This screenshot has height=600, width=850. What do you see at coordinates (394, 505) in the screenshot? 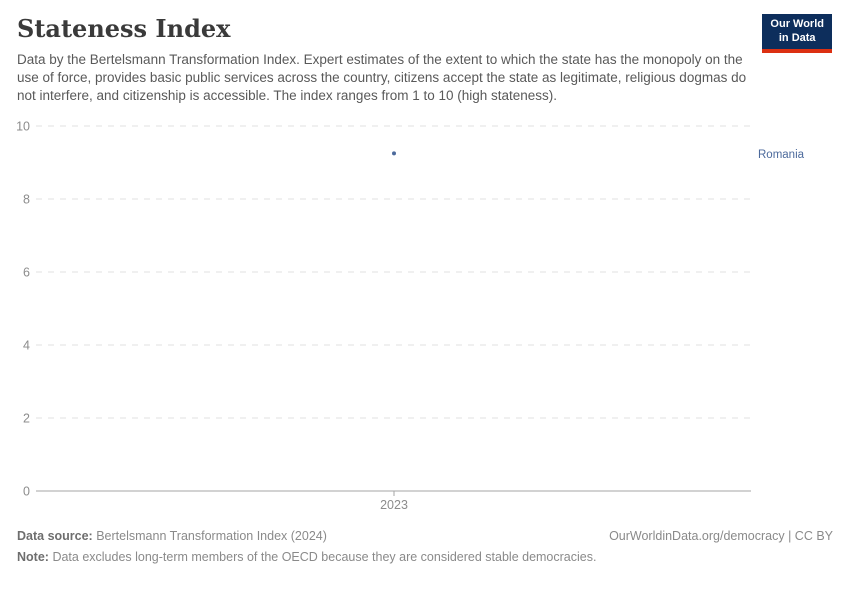
I see `x-tick-label-2023: 2023` at bounding box center [394, 505].